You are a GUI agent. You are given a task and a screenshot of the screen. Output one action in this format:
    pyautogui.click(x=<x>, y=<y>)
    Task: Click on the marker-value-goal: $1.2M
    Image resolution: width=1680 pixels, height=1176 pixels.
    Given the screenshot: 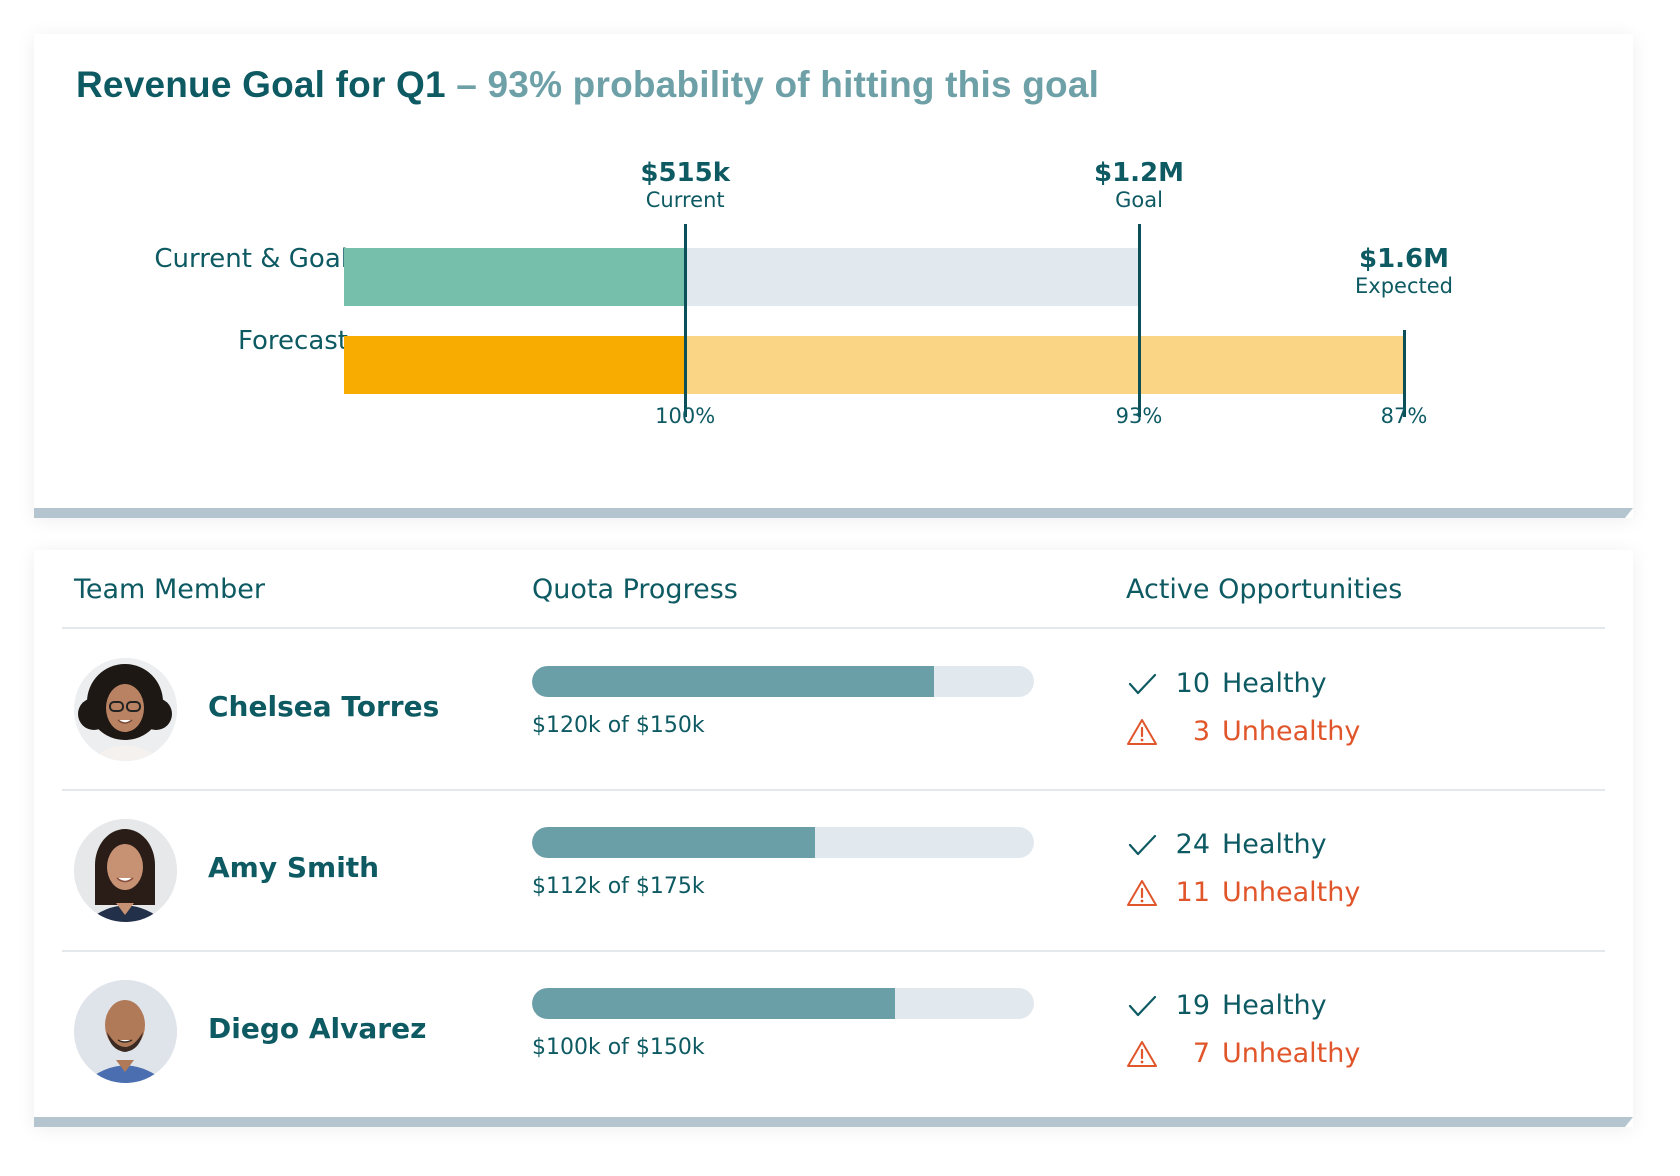 What is the action you would take?
    pyautogui.click(x=1139, y=173)
    